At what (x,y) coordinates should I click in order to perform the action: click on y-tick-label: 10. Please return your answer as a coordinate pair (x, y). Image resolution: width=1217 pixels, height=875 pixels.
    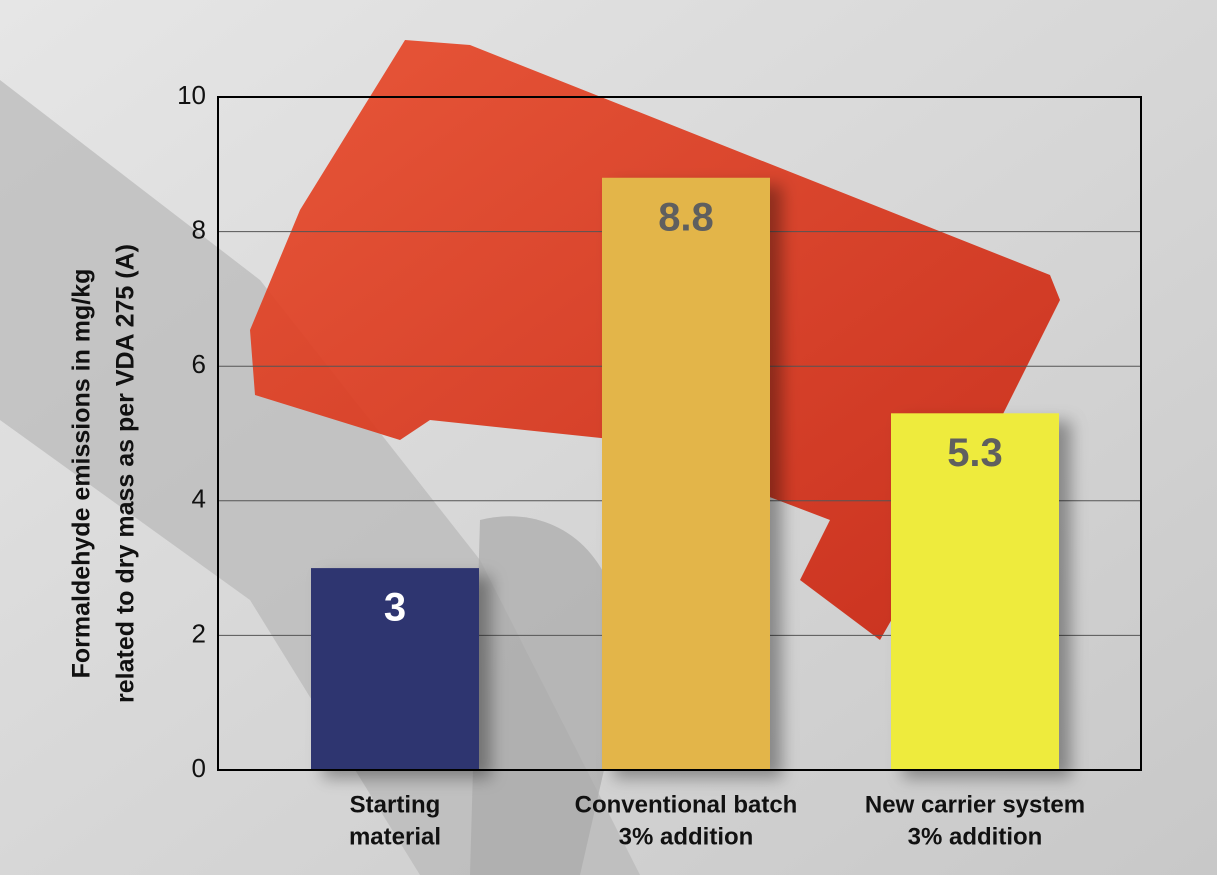
    Looking at the image, I should click on (191, 95).